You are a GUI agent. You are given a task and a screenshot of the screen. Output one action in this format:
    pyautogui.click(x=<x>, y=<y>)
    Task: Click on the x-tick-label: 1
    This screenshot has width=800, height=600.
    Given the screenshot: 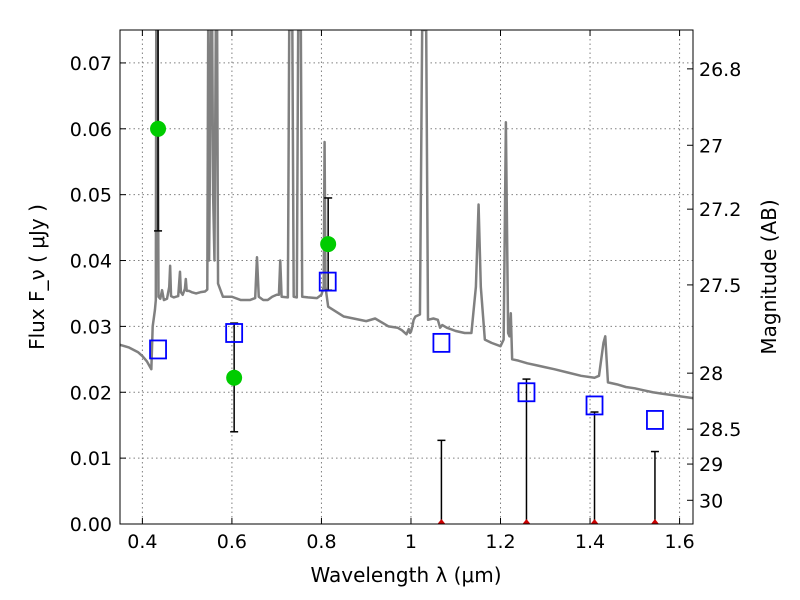 What is the action you would take?
    pyautogui.click(x=411, y=542)
    